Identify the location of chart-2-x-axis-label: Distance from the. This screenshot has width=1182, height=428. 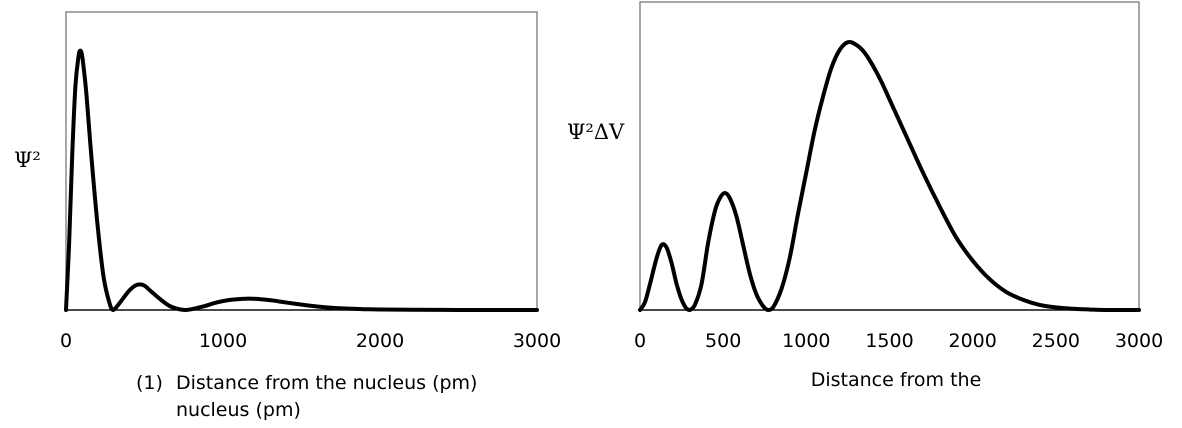
(896, 380).